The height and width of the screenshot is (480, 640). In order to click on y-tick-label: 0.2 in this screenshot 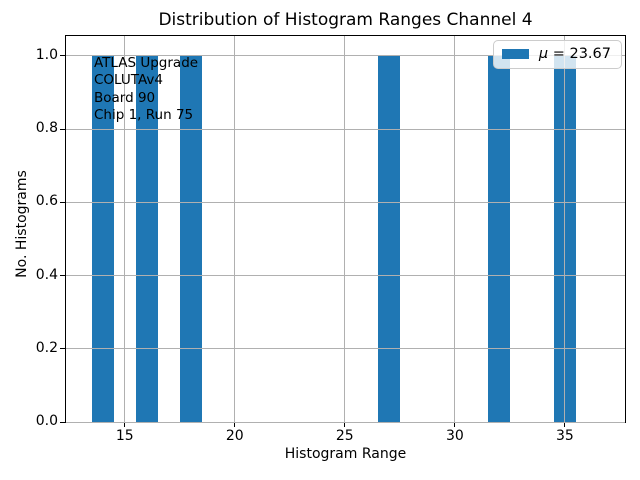, I will do `click(46, 347)`.